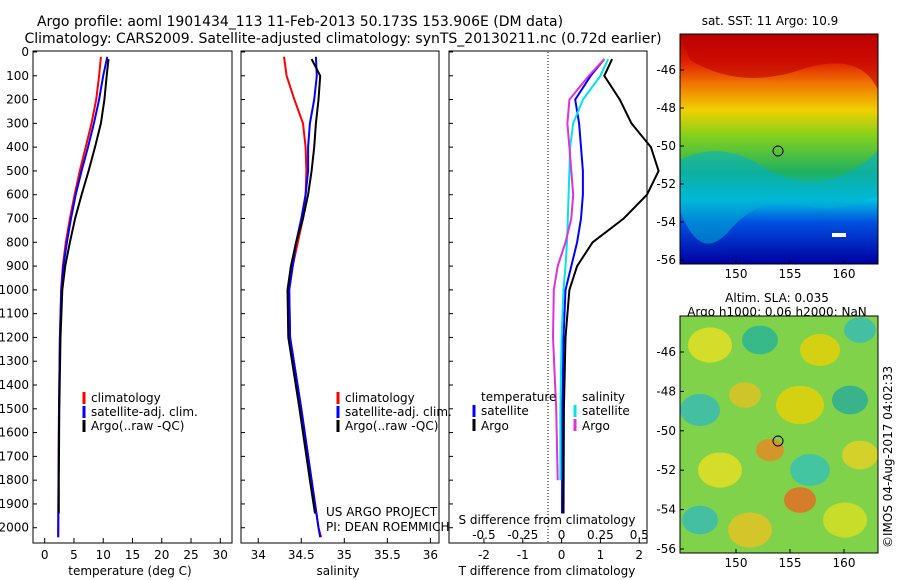 This screenshot has height=580, width=900. I want to click on depth-tick-label: 400, so click(17, 147).